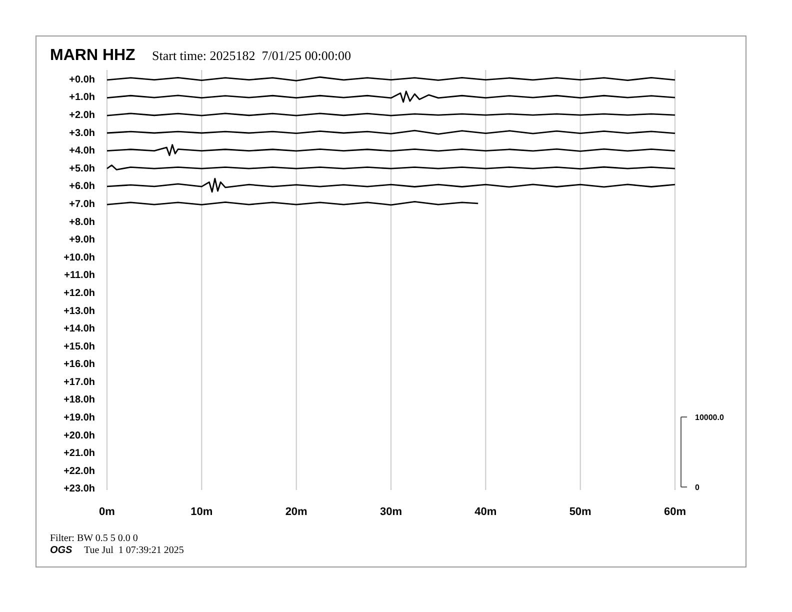 This screenshot has height=612, width=792. I want to click on y-tick-label: +19.0h, so click(79, 418).